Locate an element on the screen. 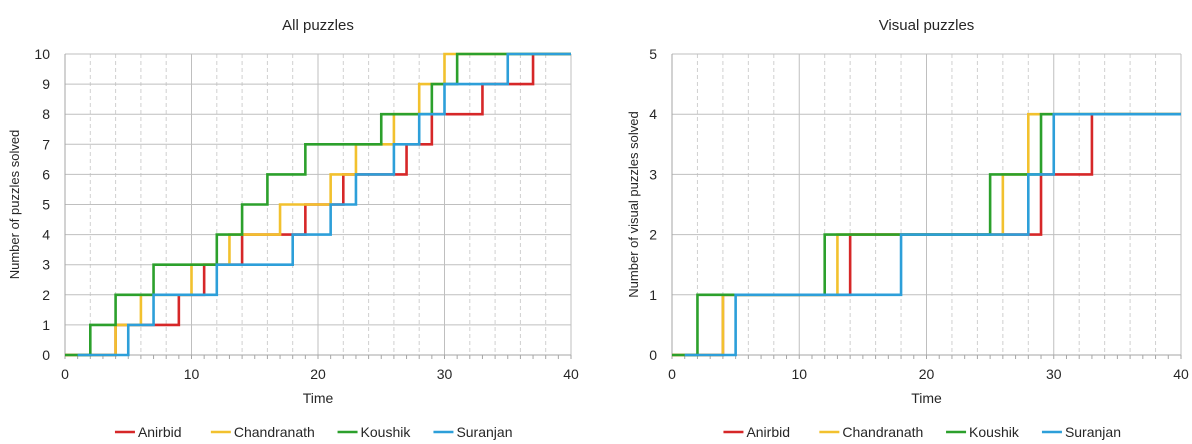  y-tick-label: 10 is located at coordinates (42, 54).